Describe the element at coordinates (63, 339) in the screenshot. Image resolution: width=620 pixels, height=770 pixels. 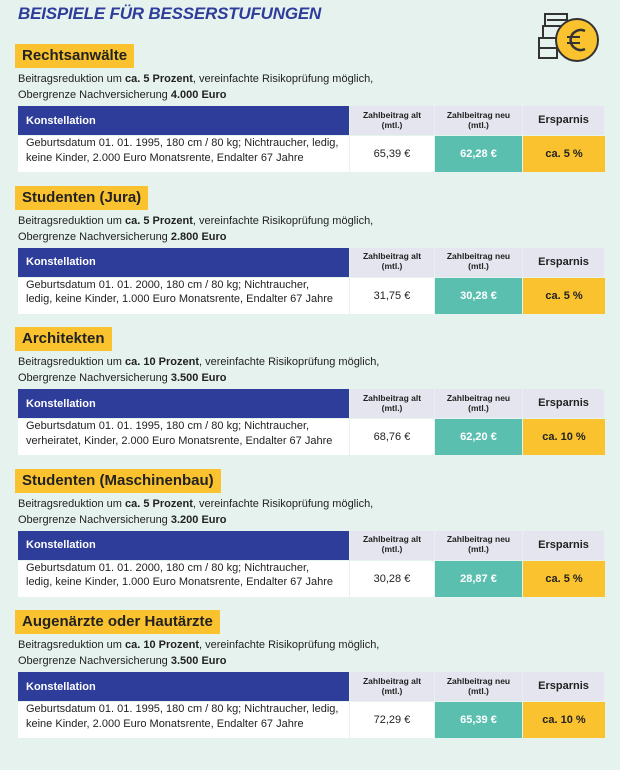
I see `section-heading: Architekten` at that location.